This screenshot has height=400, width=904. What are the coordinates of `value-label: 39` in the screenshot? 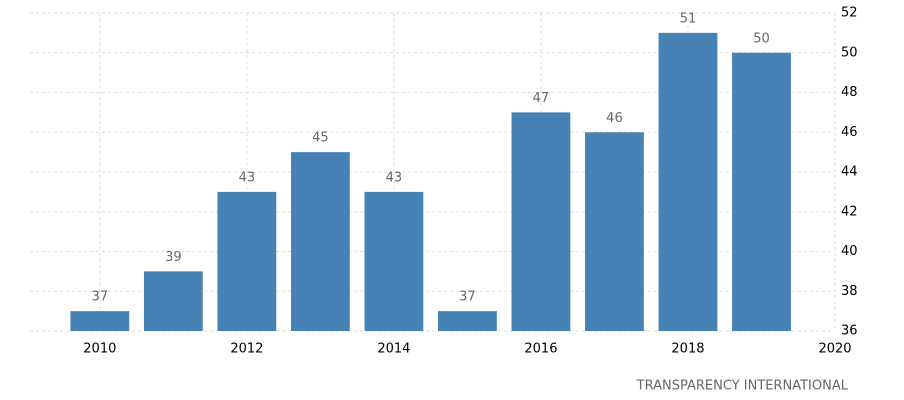 It's located at (173, 257).